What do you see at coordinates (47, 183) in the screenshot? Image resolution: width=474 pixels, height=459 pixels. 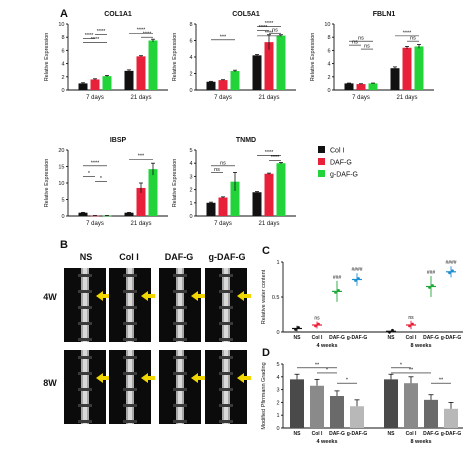 I see `ibsp-ylabel: Relative Expression` at bounding box center [47, 183].